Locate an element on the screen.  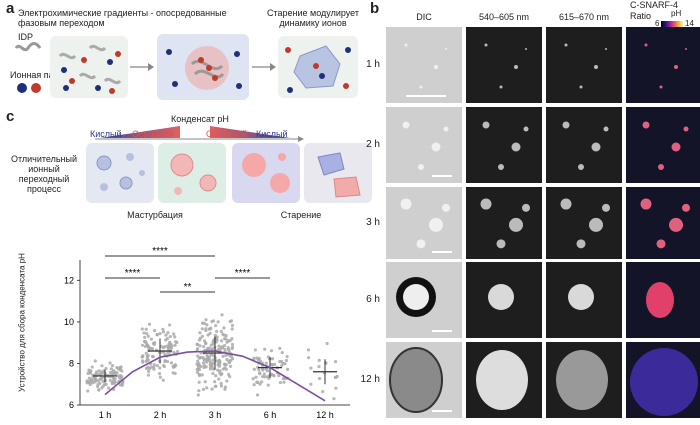
legend-idp-label: IDP is located at coordinates (26, 37).